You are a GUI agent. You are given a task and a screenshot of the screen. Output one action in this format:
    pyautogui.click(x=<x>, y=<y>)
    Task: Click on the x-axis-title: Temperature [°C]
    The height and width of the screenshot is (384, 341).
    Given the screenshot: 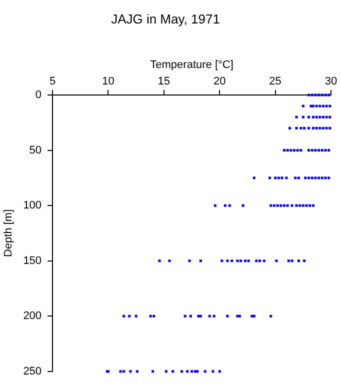 What is the action you would take?
    pyautogui.click(x=192, y=65)
    